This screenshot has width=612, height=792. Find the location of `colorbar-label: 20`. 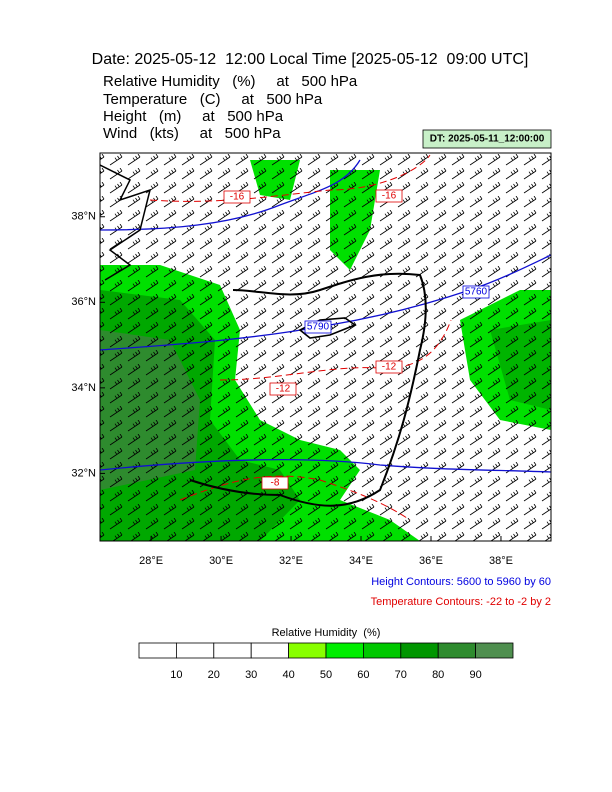

colorbar-label: 20 is located at coordinates (214, 675).